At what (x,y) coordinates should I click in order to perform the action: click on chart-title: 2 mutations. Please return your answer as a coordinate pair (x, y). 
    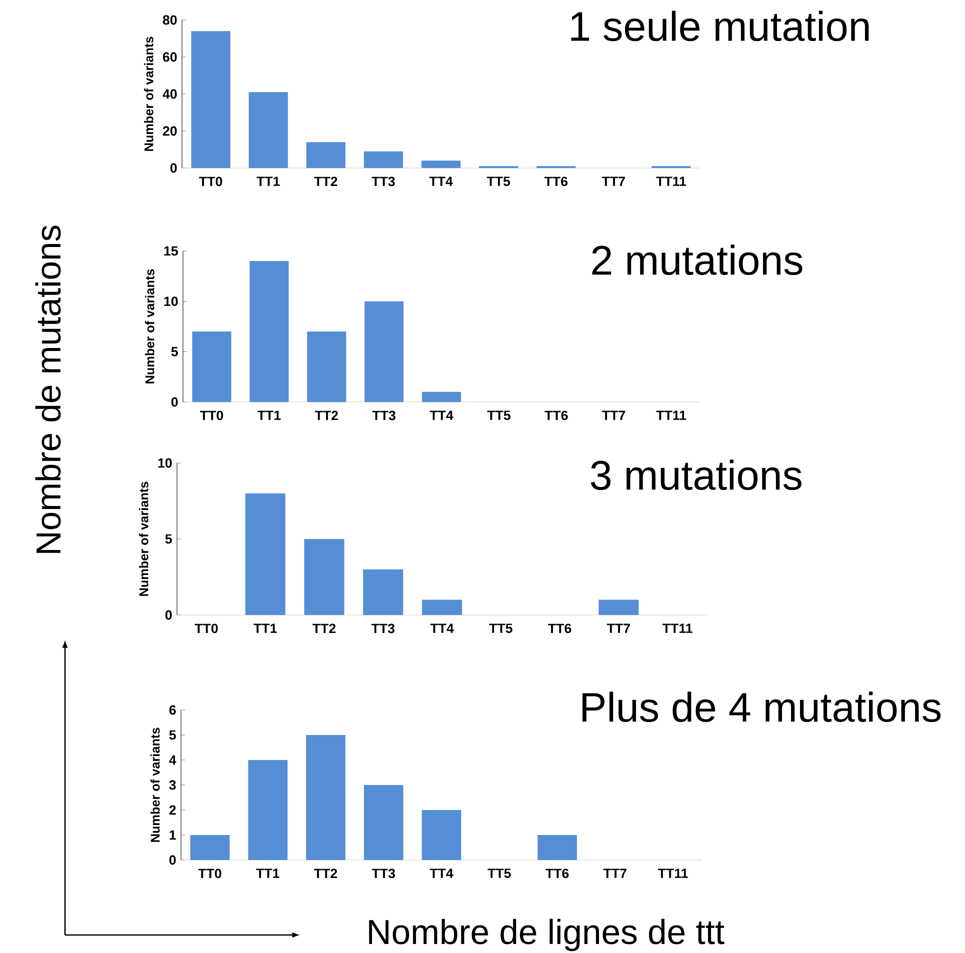
    Looking at the image, I should click on (697, 260).